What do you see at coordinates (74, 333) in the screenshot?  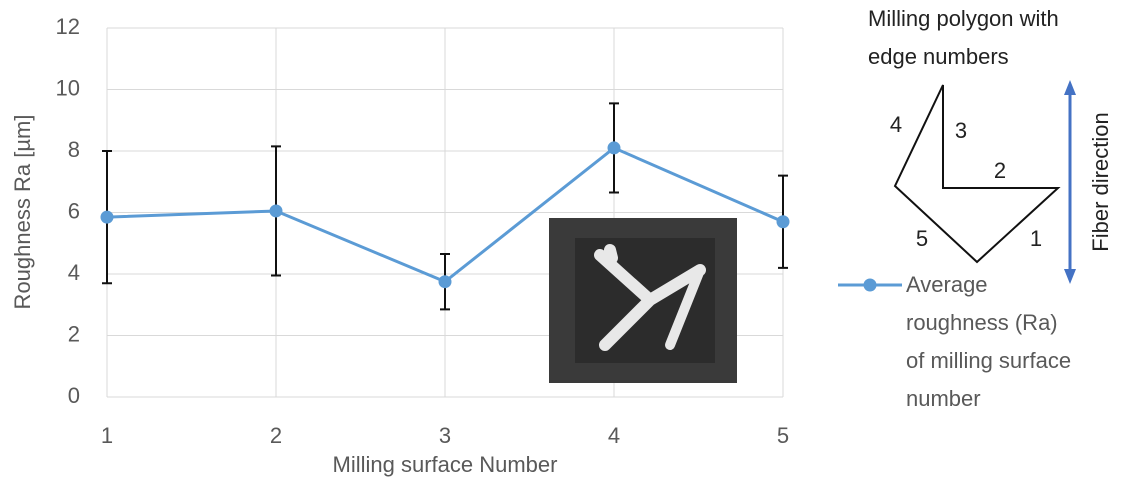 I see `y-tick-label: 2` at bounding box center [74, 333].